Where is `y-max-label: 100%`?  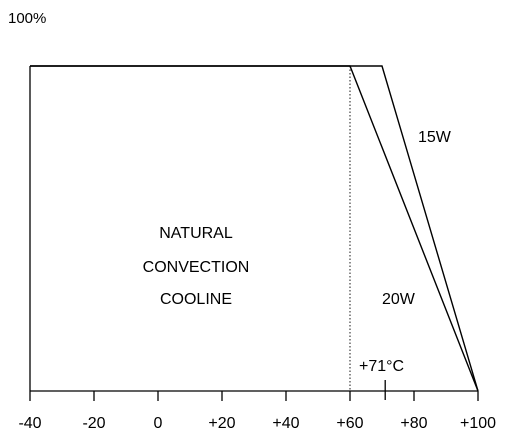
y-max-label: 100% is located at coordinates (27, 18).